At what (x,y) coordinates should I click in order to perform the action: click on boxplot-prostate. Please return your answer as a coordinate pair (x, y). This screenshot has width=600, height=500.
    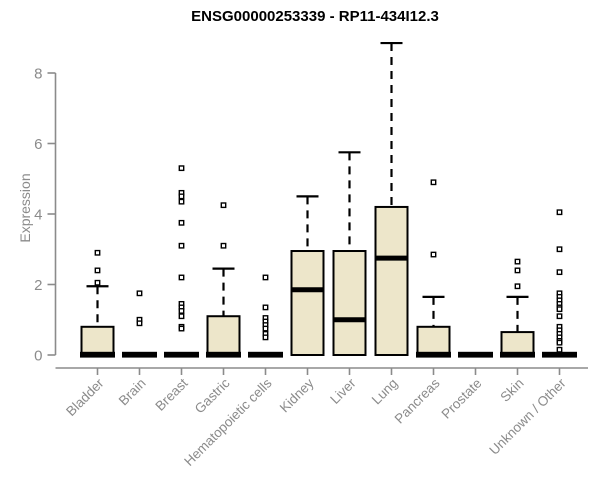
    Looking at the image, I should click on (475, 354).